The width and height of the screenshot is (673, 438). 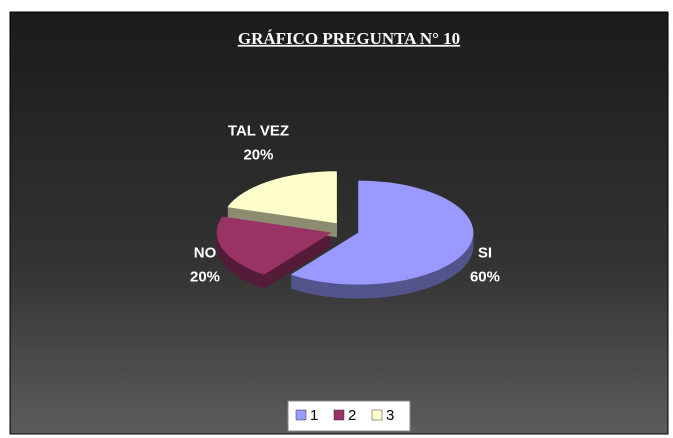 I want to click on data-label-value: 60%, so click(x=485, y=277).